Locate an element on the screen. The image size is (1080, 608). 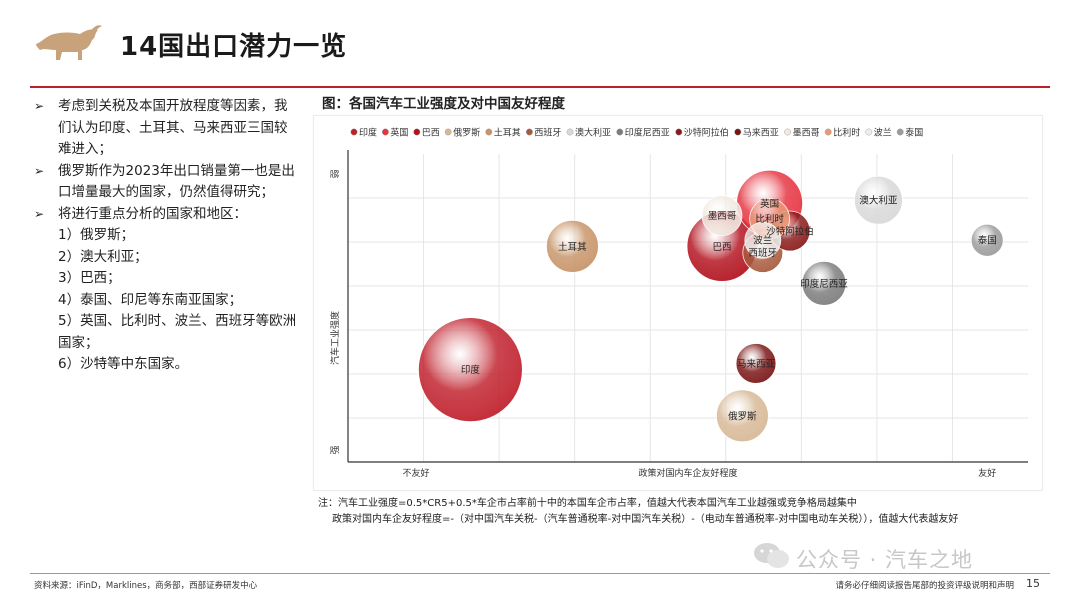
legend-label: 俄罗斯 is located at coordinates (466, 133).